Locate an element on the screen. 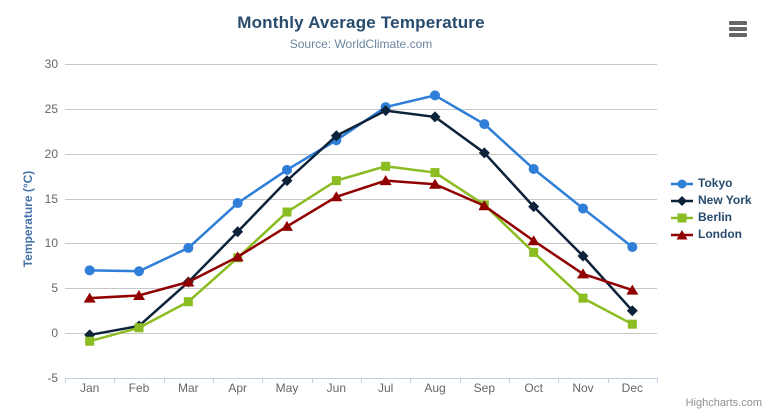  data-point-new-york-Dec is located at coordinates (632, 311).